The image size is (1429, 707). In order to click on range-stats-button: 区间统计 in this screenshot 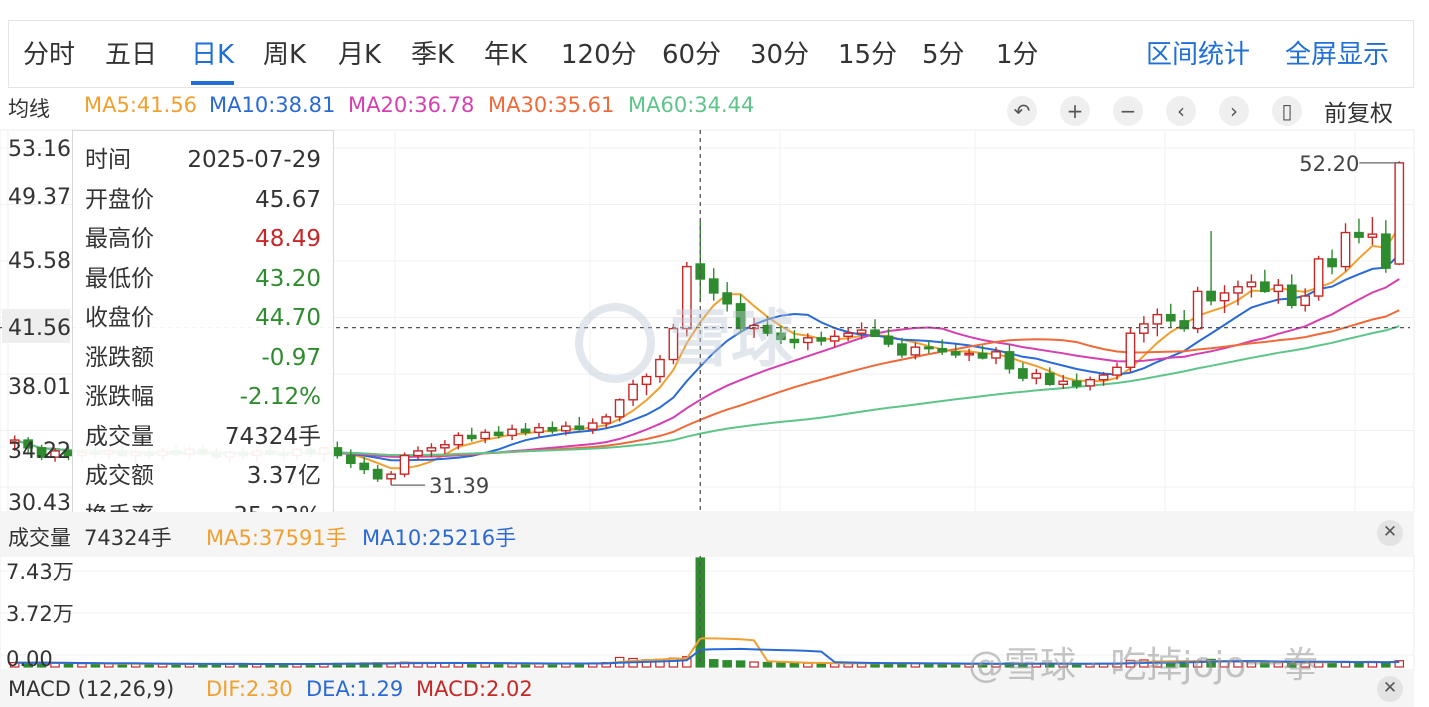, I will do `click(1198, 55)`.